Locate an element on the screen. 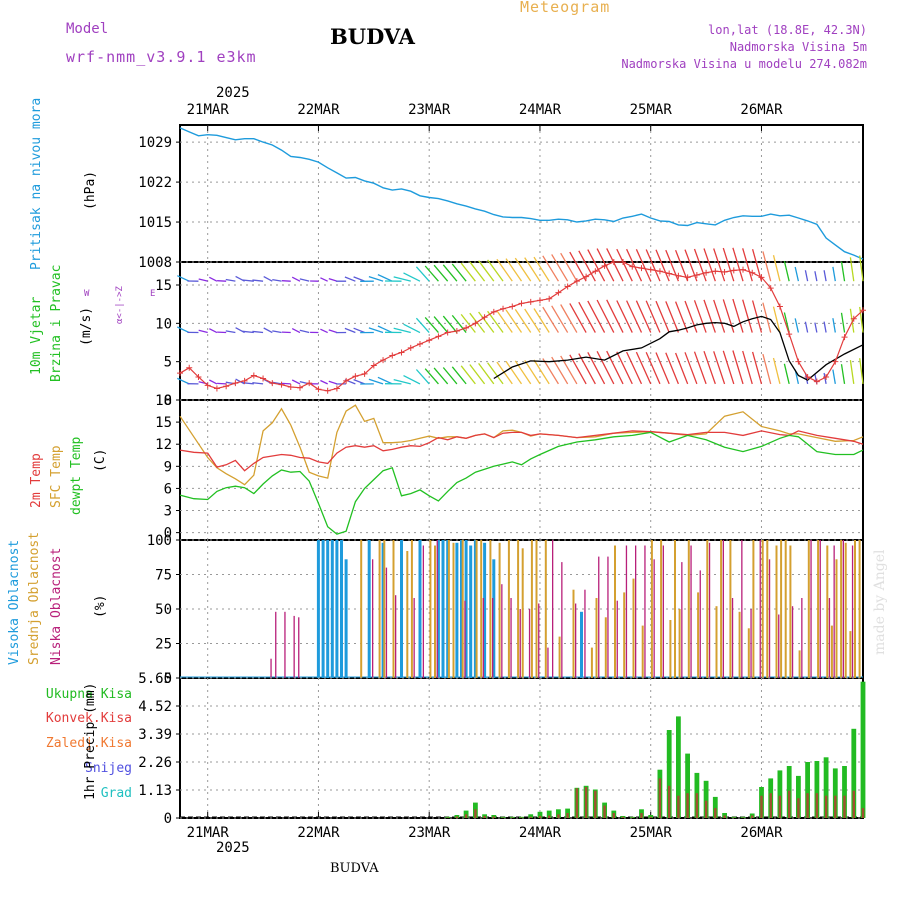 This screenshot has width=900, height=900. day-label-bottom-25MAR: 25MAR is located at coordinates (651, 833).